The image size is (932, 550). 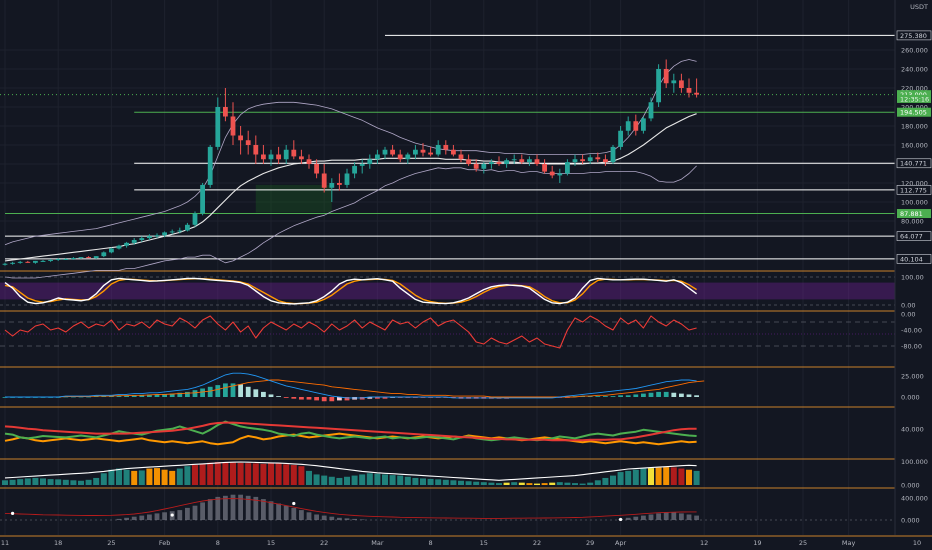 What do you see at coordinates (912, 222) in the screenshot?
I see `price-tick-label: 80.000` at bounding box center [912, 222].